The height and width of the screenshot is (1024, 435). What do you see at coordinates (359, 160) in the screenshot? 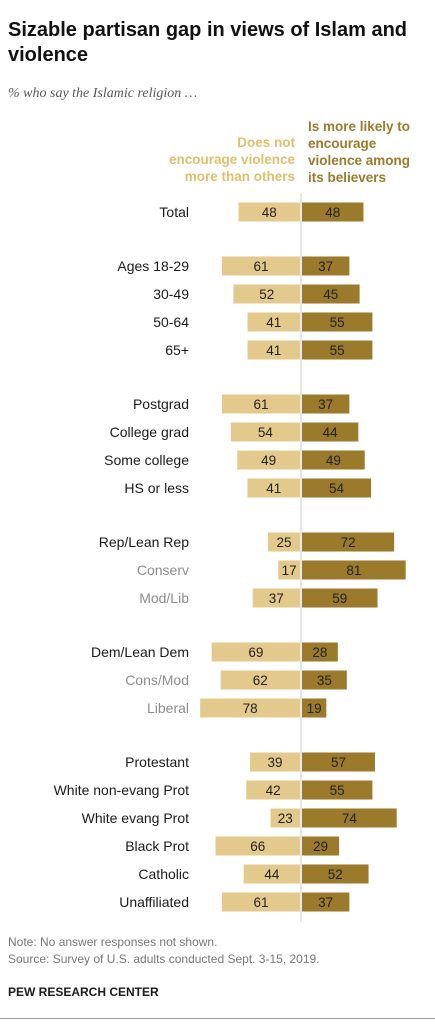
I see `legend-right-line: violence among` at bounding box center [359, 160].